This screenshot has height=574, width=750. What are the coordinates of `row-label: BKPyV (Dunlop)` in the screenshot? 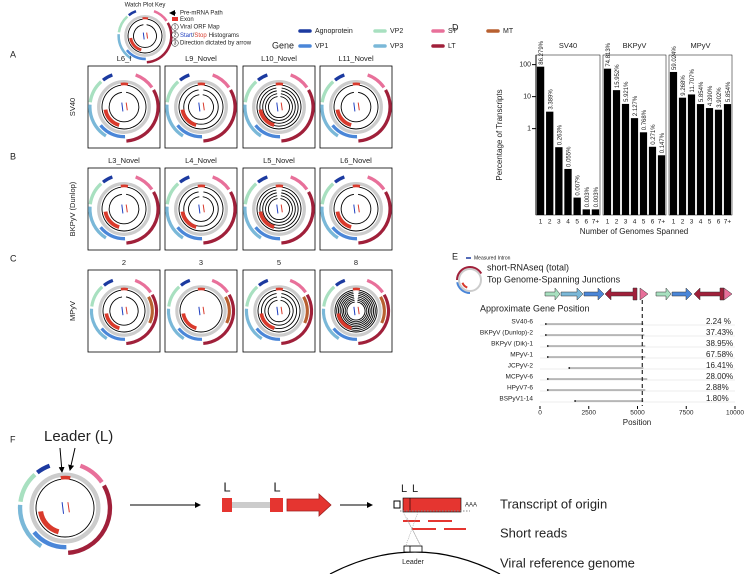 It's located at (72, 208).